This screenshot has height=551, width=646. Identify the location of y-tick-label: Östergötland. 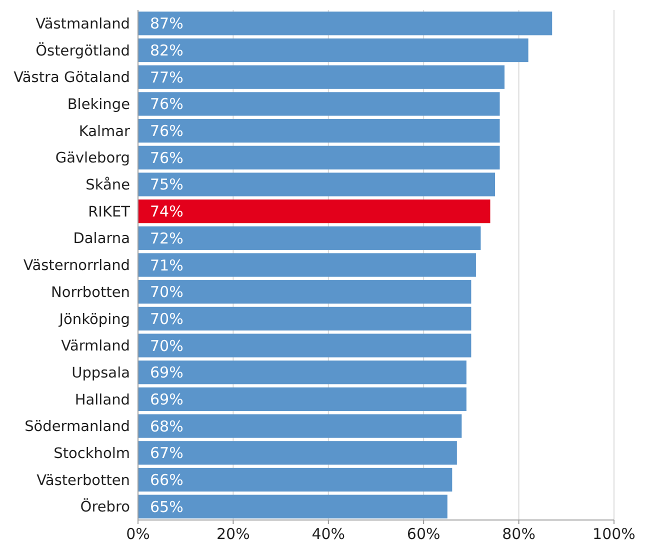
(83, 50).